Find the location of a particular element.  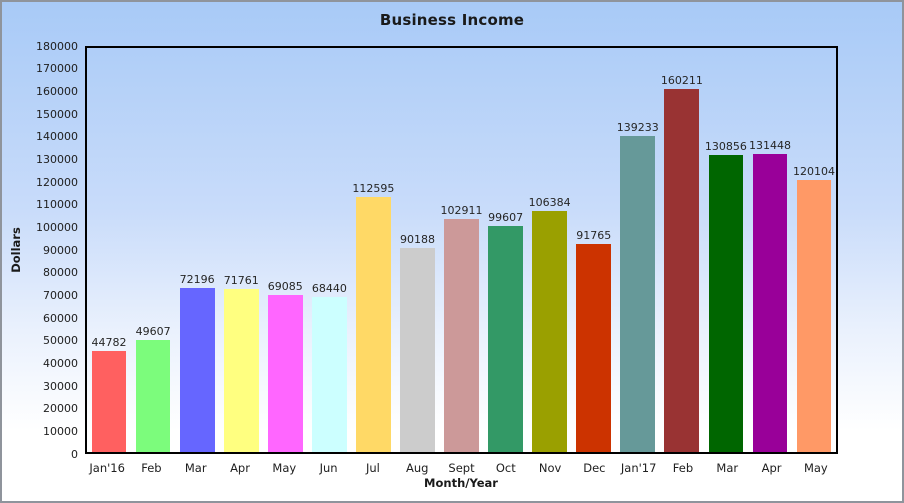

bar-jan16 is located at coordinates (109, 401).